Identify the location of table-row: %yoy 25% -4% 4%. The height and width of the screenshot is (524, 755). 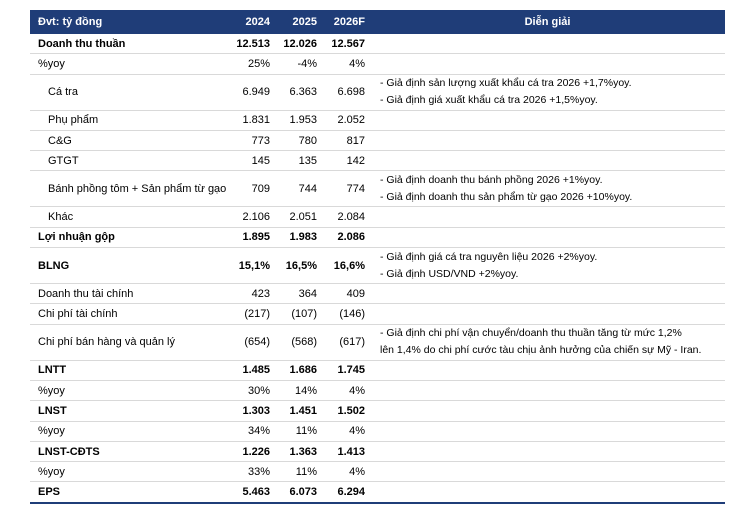
(377, 64).